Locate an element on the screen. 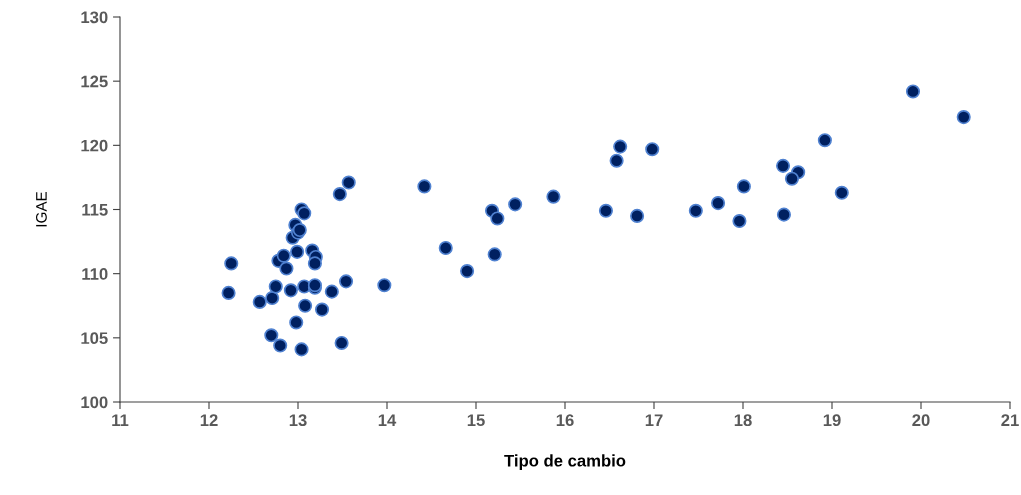 The height and width of the screenshot is (495, 1021). x-tick-label: 13 is located at coordinates (298, 420).